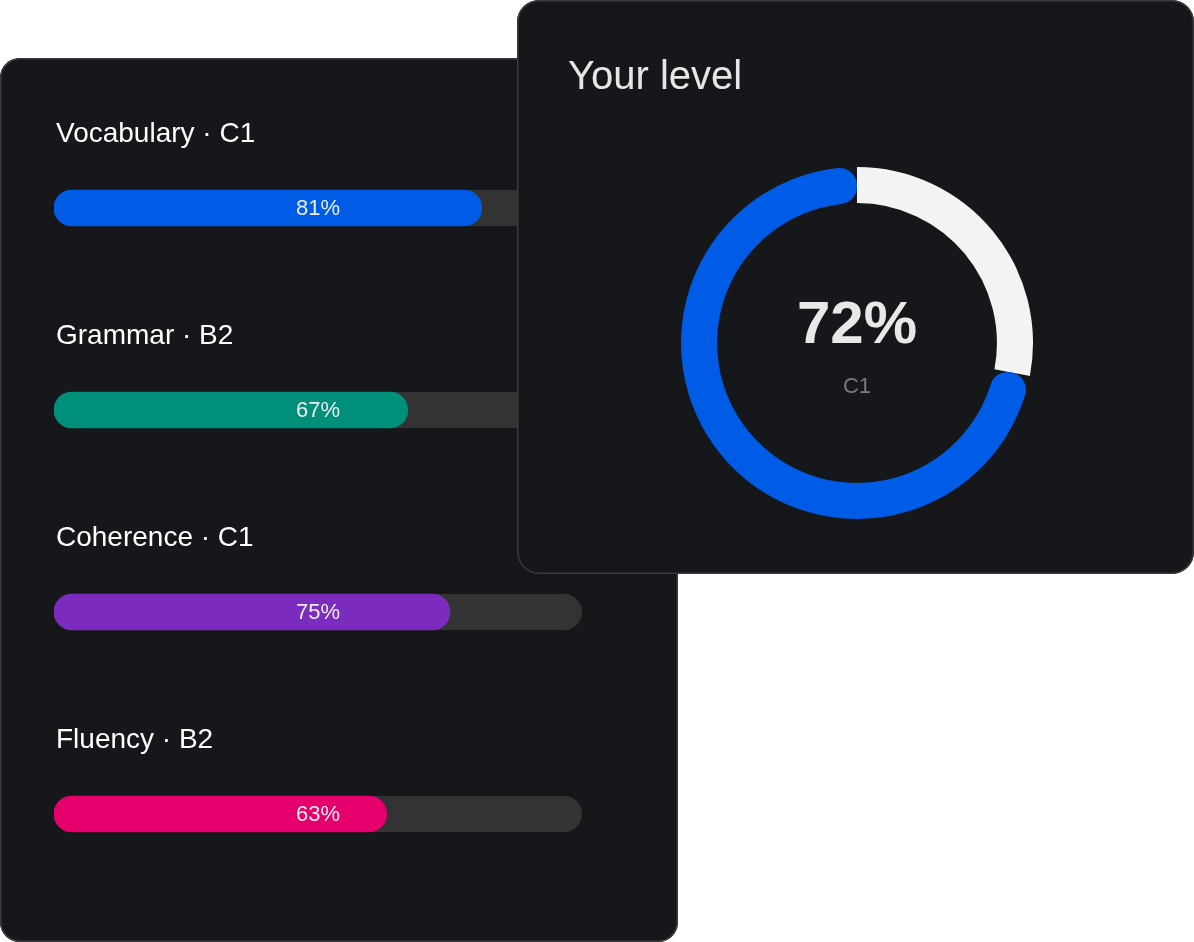 Image resolution: width=1194 pixels, height=942 pixels. Describe the element at coordinates (857, 386) in the screenshot. I see `text: C1` at that location.